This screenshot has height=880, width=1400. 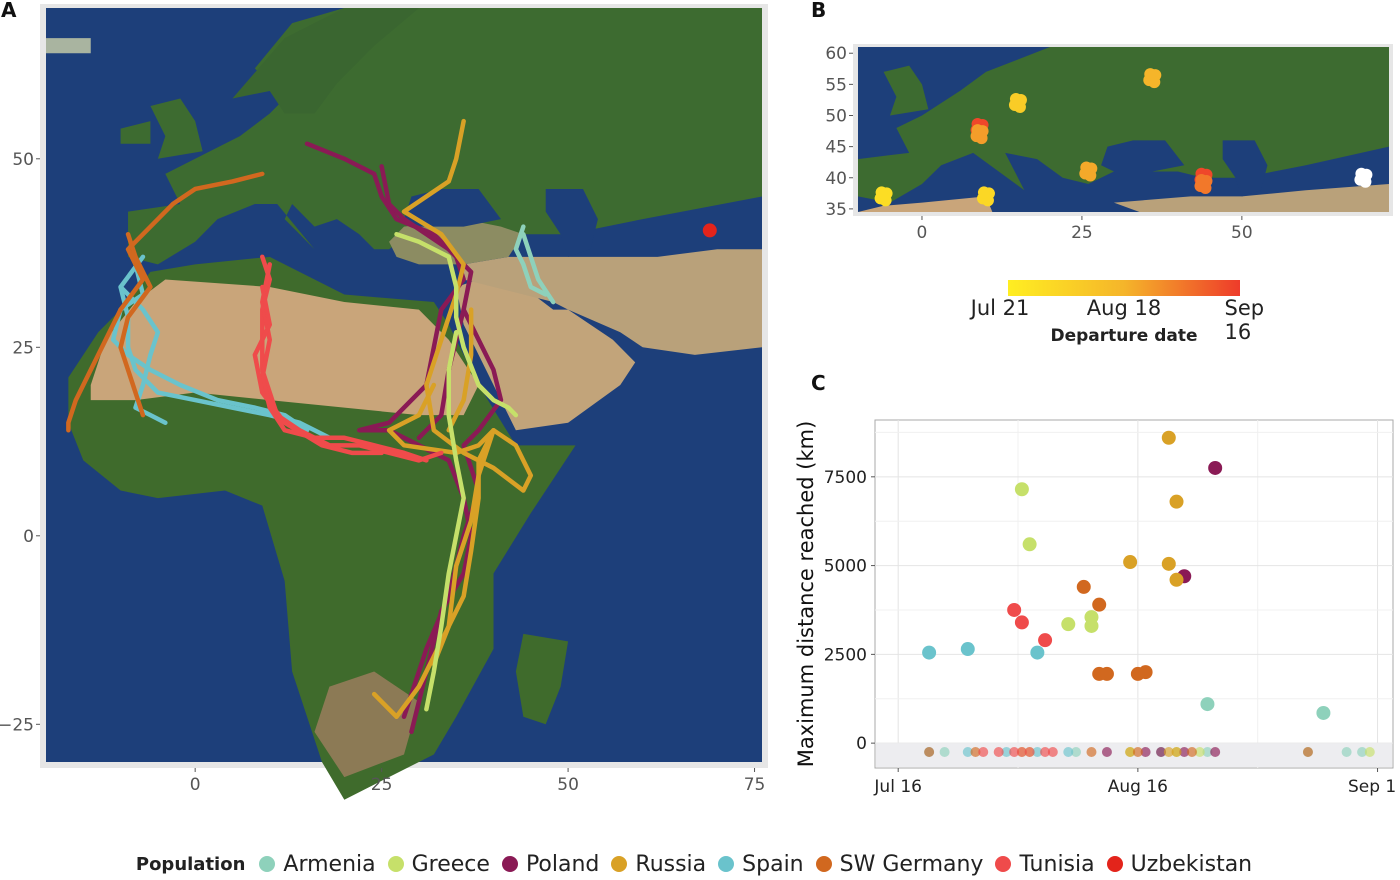 What do you see at coordinates (1244, 320) in the screenshot?
I see `colorbar-tick: Sep 16` at bounding box center [1244, 320].